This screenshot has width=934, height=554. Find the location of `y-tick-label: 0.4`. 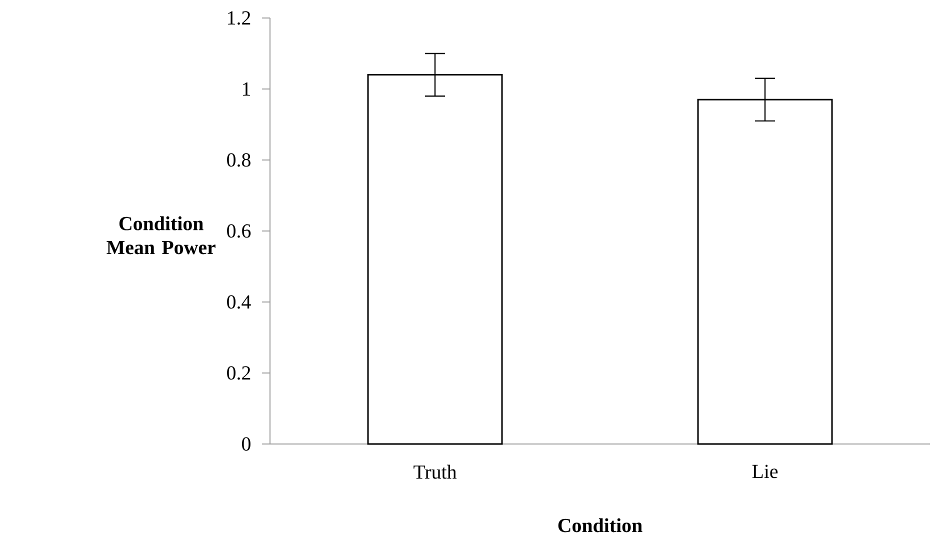

y-tick-label: 0.4 is located at coordinates (239, 302).